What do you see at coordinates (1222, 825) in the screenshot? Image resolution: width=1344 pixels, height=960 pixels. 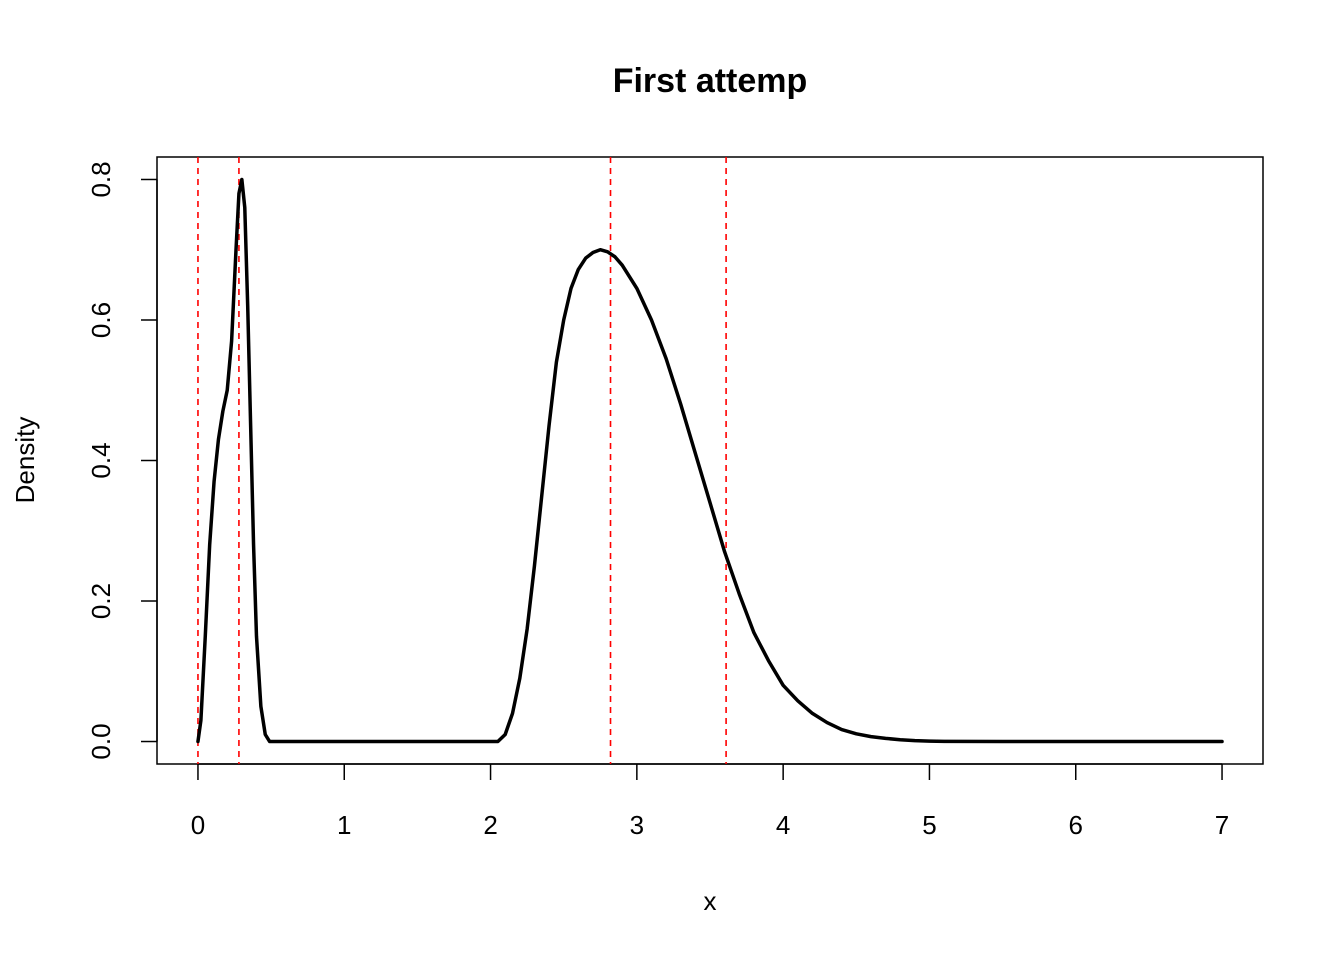 I see `x-tick-label: 7` at bounding box center [1222, 825].